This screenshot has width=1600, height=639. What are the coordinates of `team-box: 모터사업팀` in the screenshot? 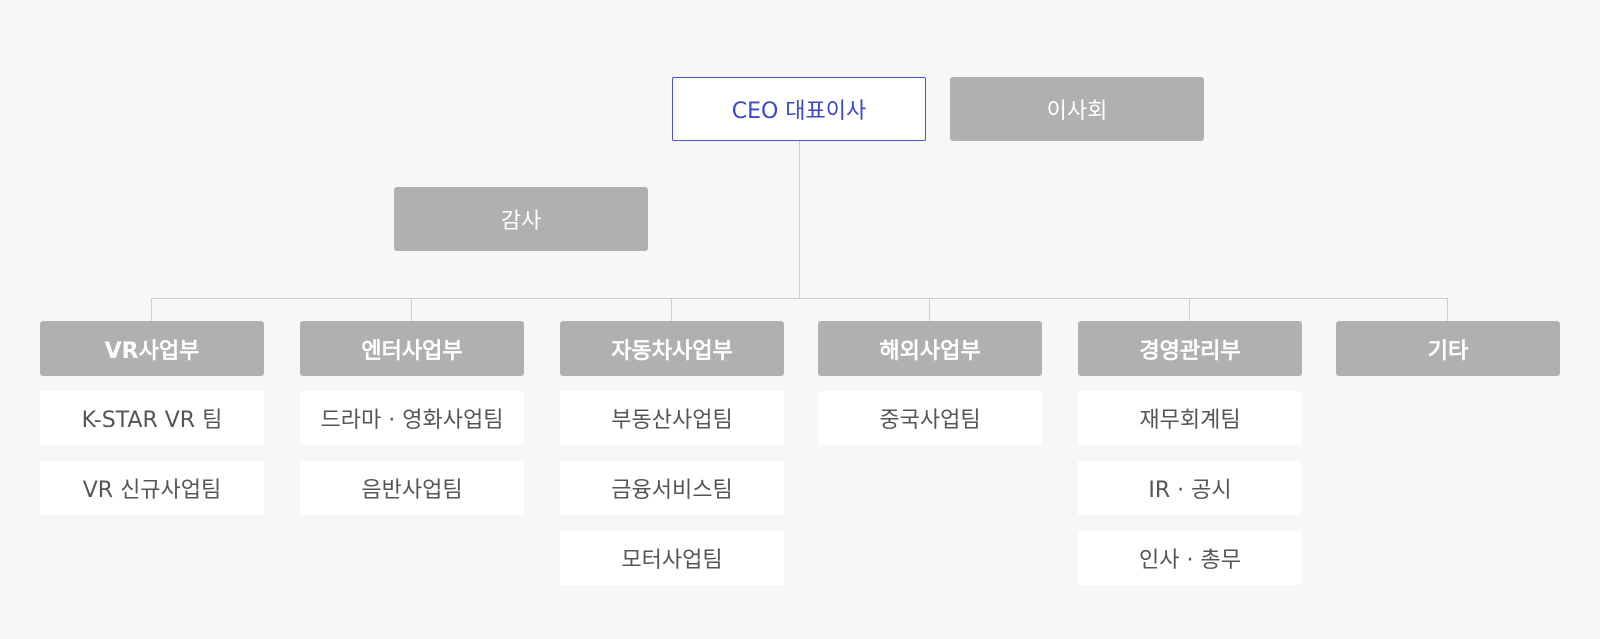 It's located at (672, 558).